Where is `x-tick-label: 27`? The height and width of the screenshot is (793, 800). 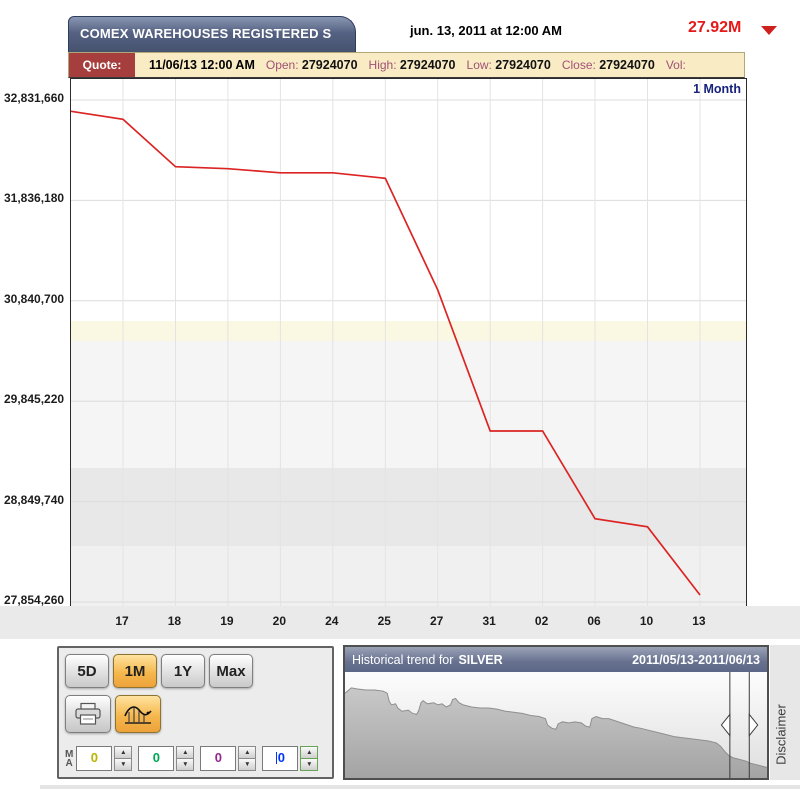
x-tick-label: 27 is located at coordinates (437, 621).